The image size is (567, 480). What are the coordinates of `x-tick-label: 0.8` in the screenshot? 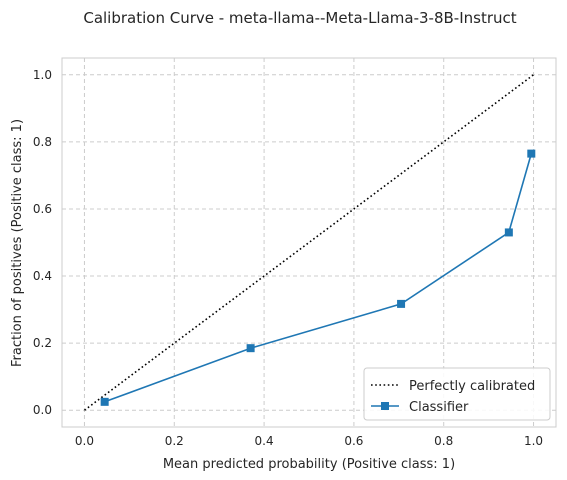 It's located at (443, 441).